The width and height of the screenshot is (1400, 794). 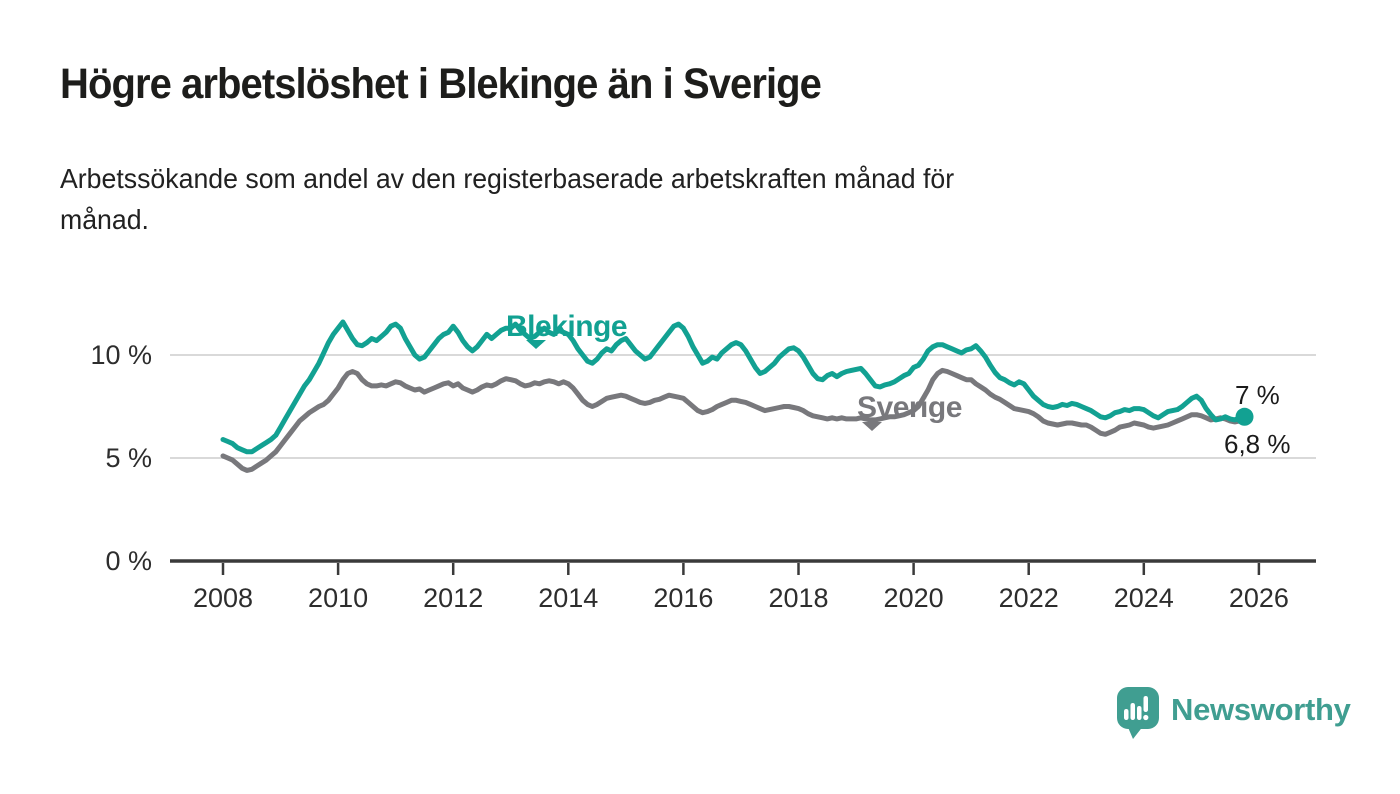 What do you see at coordinates (1029, 598) in the screenshot?
I see `x-tick-label: 2022` at bounding box center [1029, 598].